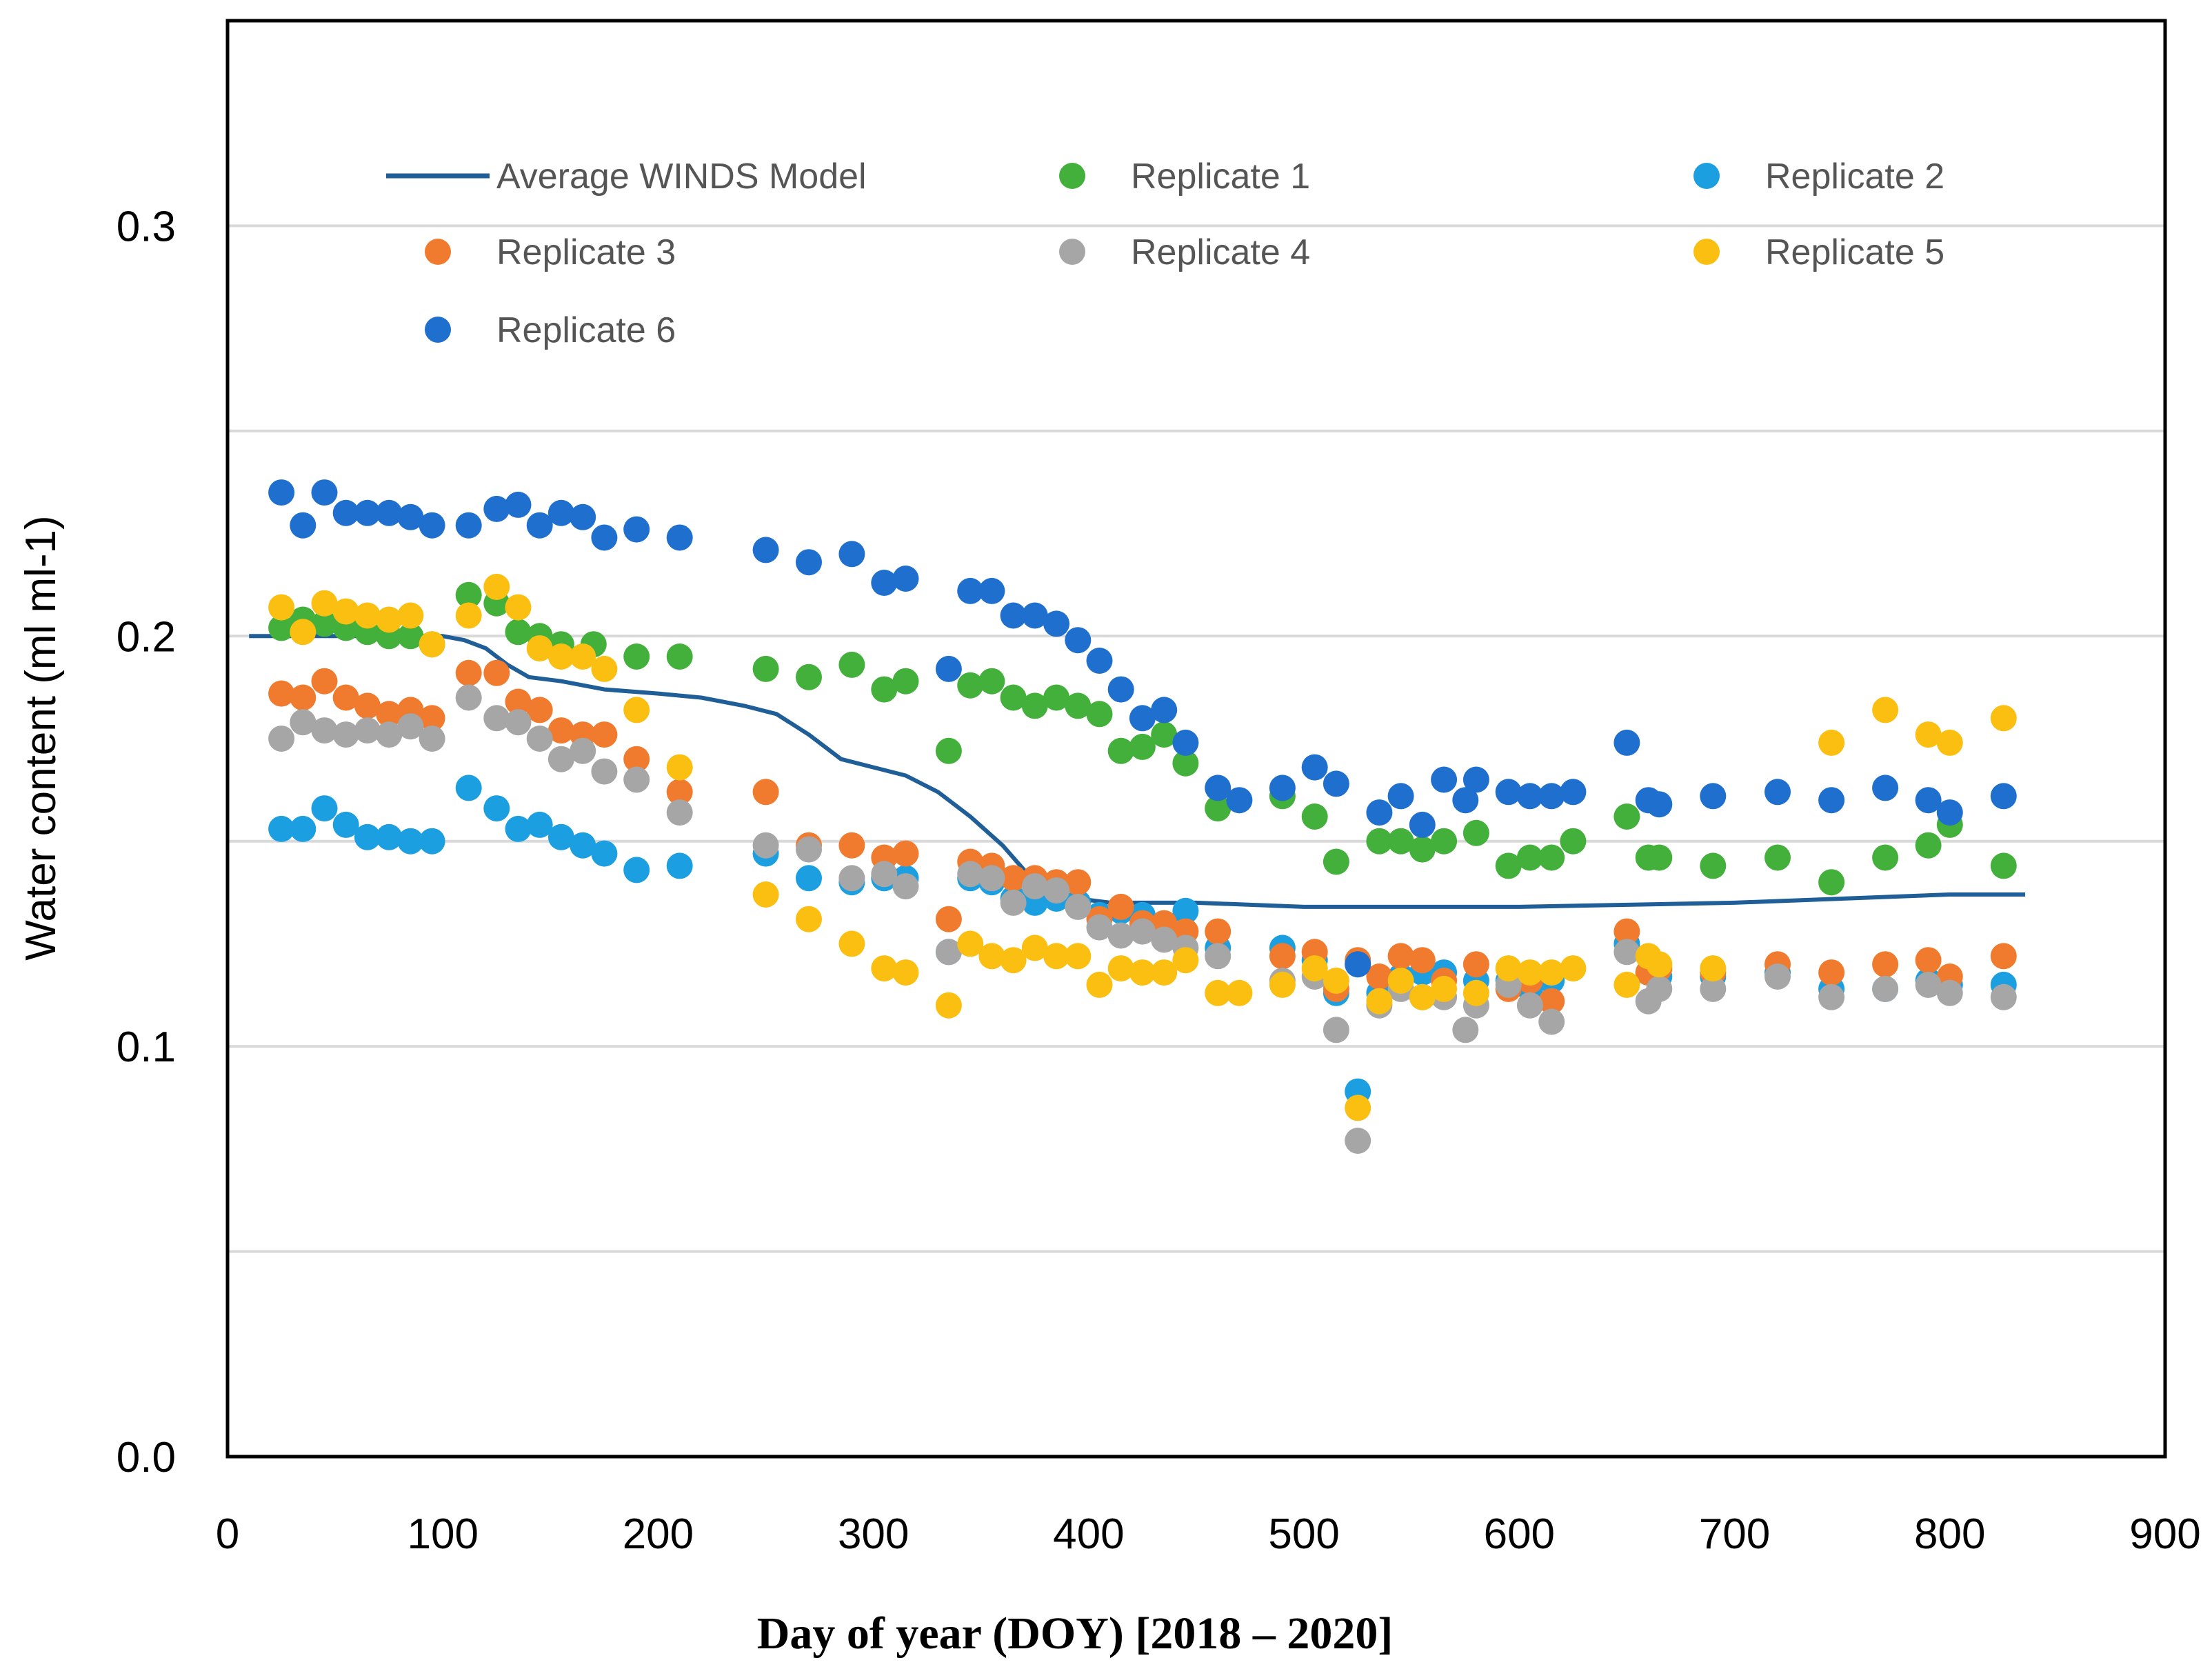  What do you see at coordinates (1220, 177) in the screenshot?
I see `legend-label-replicate-1: Replicate 1` at bounding box center [1220, 177].